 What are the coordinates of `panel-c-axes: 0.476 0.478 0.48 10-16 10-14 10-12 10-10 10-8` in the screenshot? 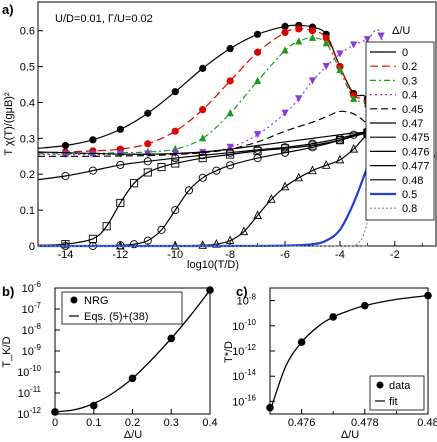 It's located at (334, 361).